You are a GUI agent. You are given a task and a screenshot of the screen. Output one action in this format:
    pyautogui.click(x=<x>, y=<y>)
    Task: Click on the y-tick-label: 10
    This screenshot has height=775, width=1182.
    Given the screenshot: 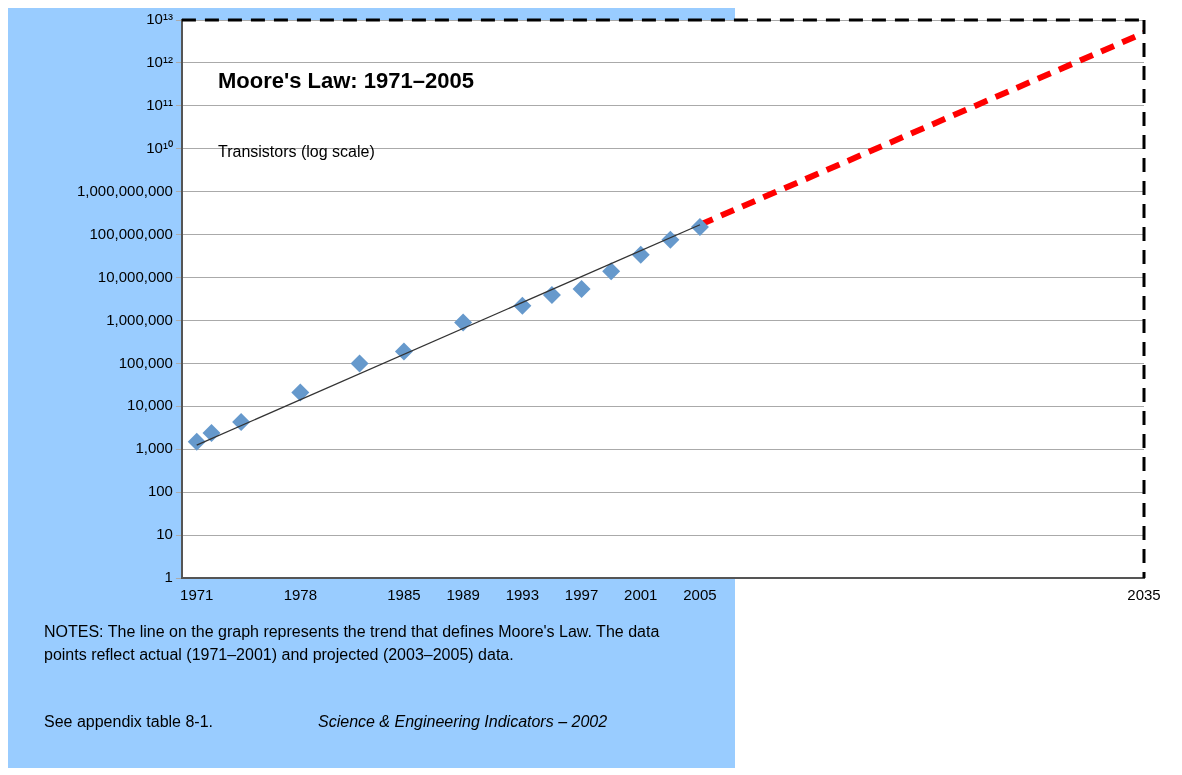 What is the action you would take?
    pyautogui.click(x=164, y=534)
    